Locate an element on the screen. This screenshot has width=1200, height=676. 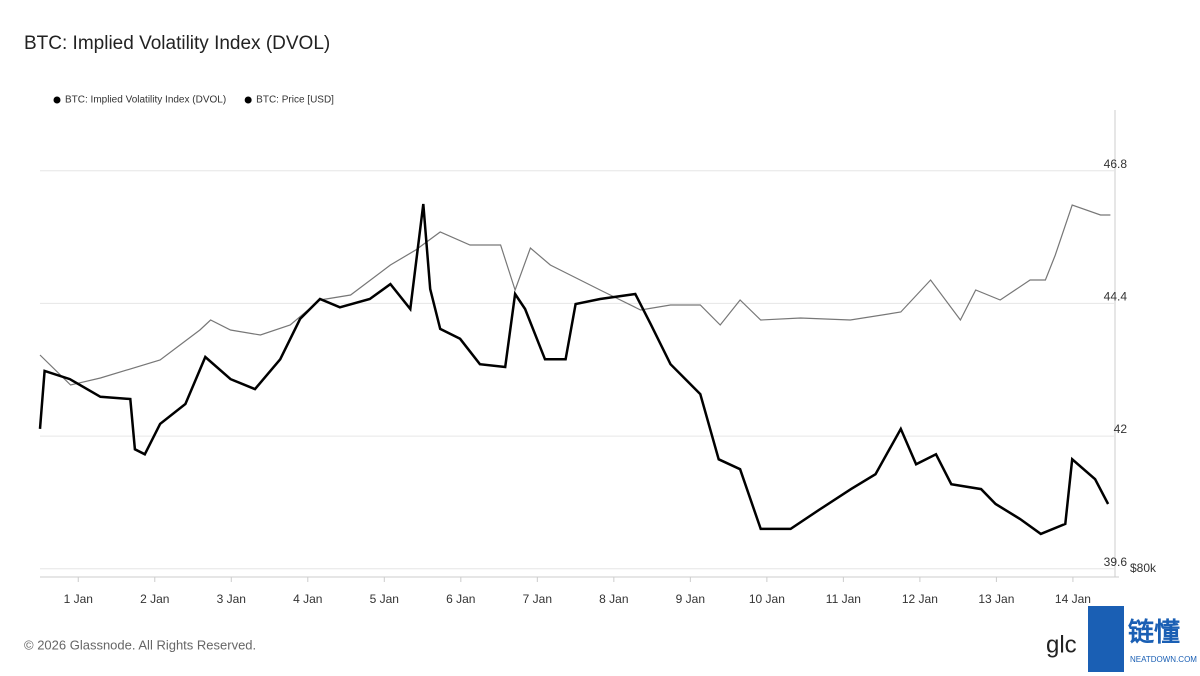
x-tick-label: 11 Jan is located at coordinates (843, 599).